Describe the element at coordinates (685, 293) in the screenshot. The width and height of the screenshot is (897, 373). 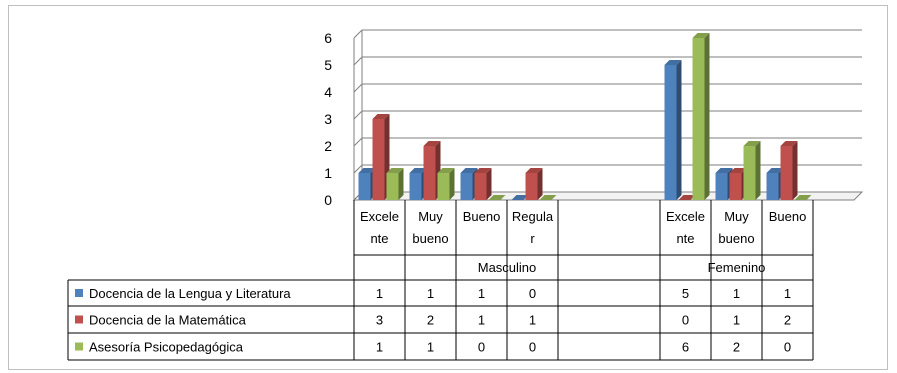
I see `data-cell: 5` at that location.